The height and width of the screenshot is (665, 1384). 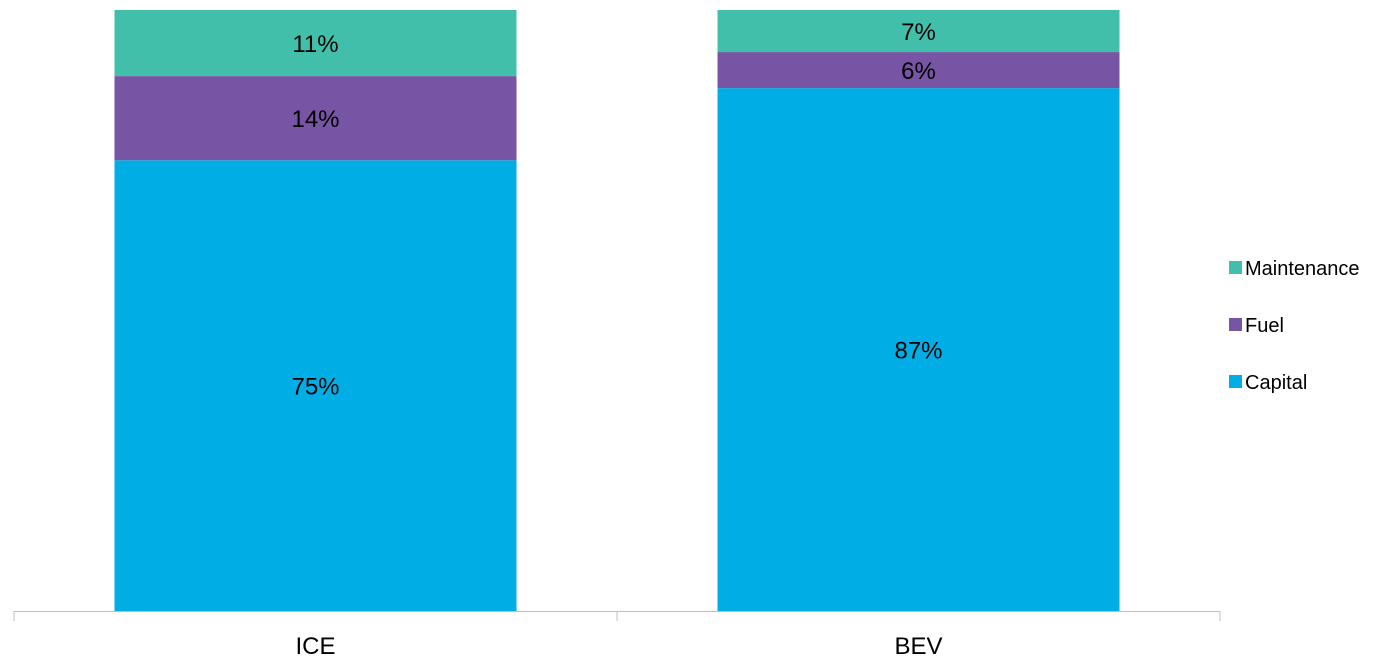 I want to click on data-label-ice-maintenance: 11%, so click(x=315, y=44).